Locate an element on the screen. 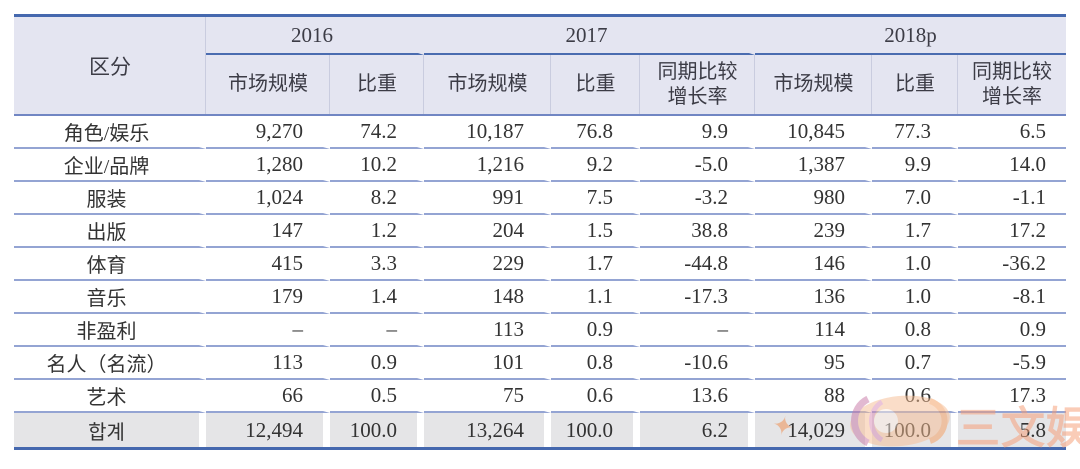 This screenshot has height=469, width=1080. cell-2018p-market-size: 1,387 is located at coordinates (813, 165).